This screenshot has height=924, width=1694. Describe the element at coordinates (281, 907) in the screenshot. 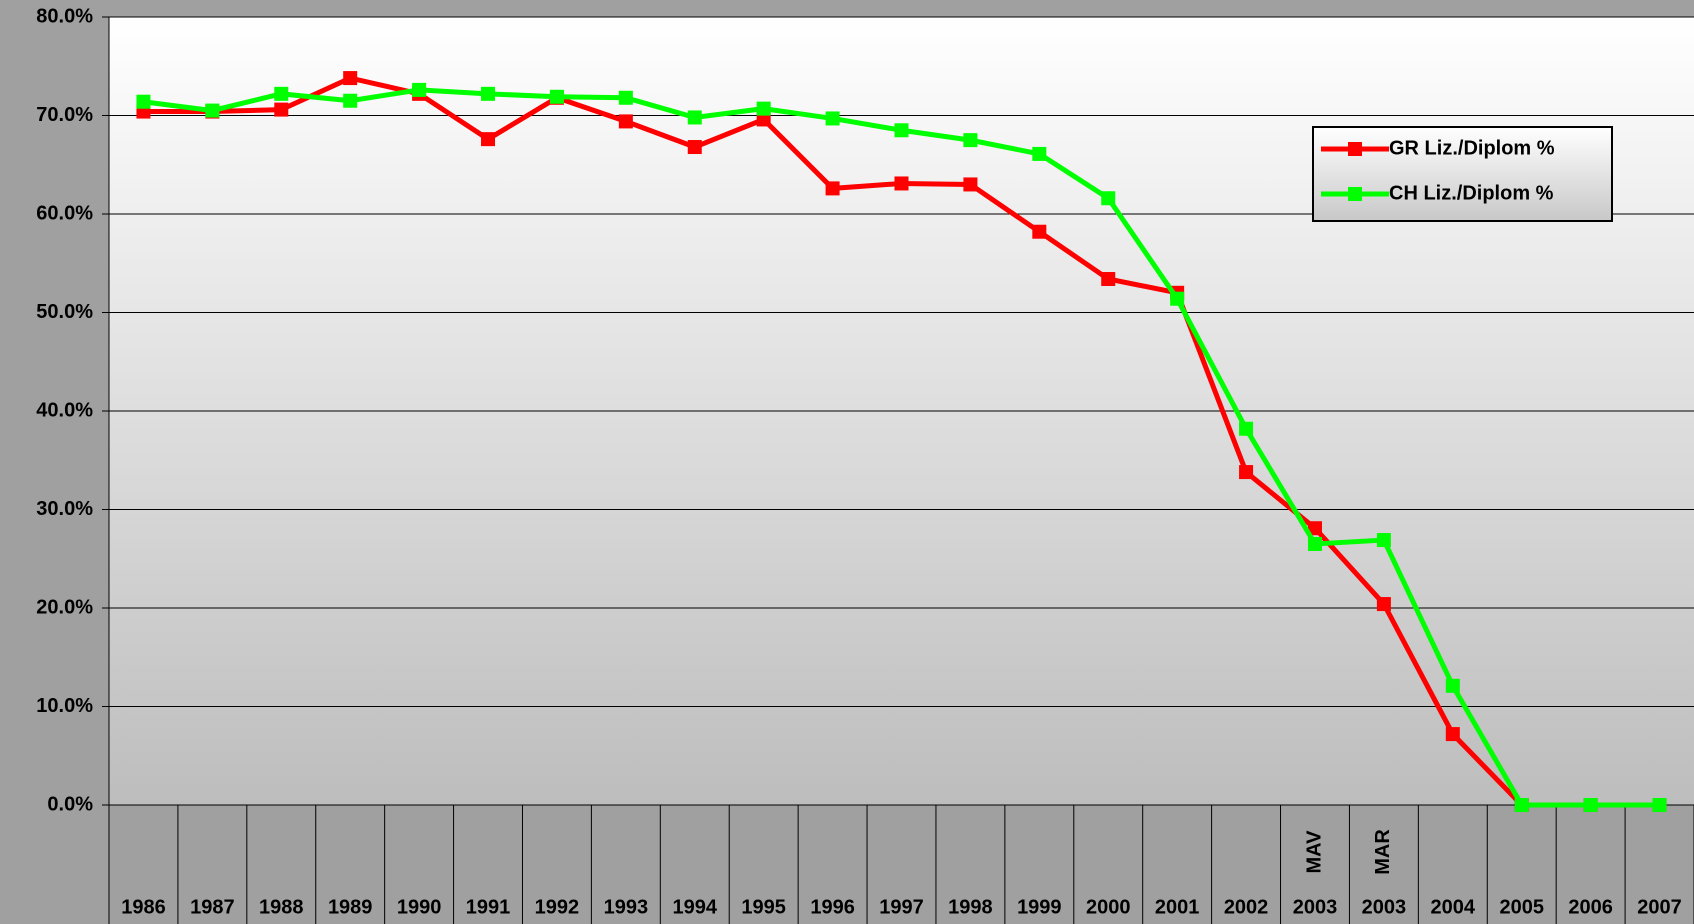

I see `x-tick-label: 1988` at that location.